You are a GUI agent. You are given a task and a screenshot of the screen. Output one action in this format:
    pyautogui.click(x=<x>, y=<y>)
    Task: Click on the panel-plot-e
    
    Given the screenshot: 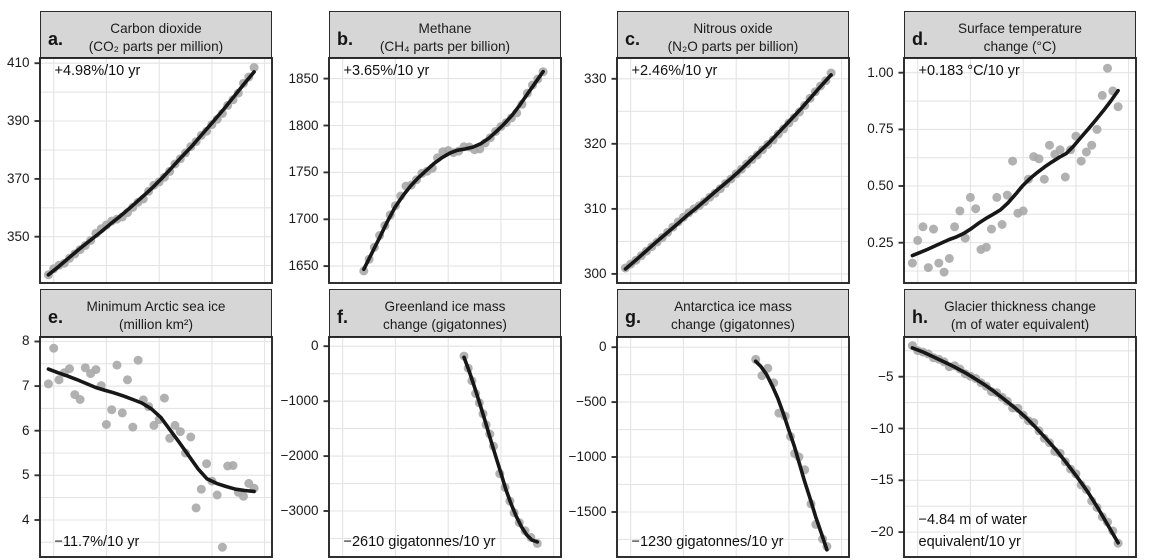 What is the action you would take?
    pyautogui.click(x=153, y=447)
    